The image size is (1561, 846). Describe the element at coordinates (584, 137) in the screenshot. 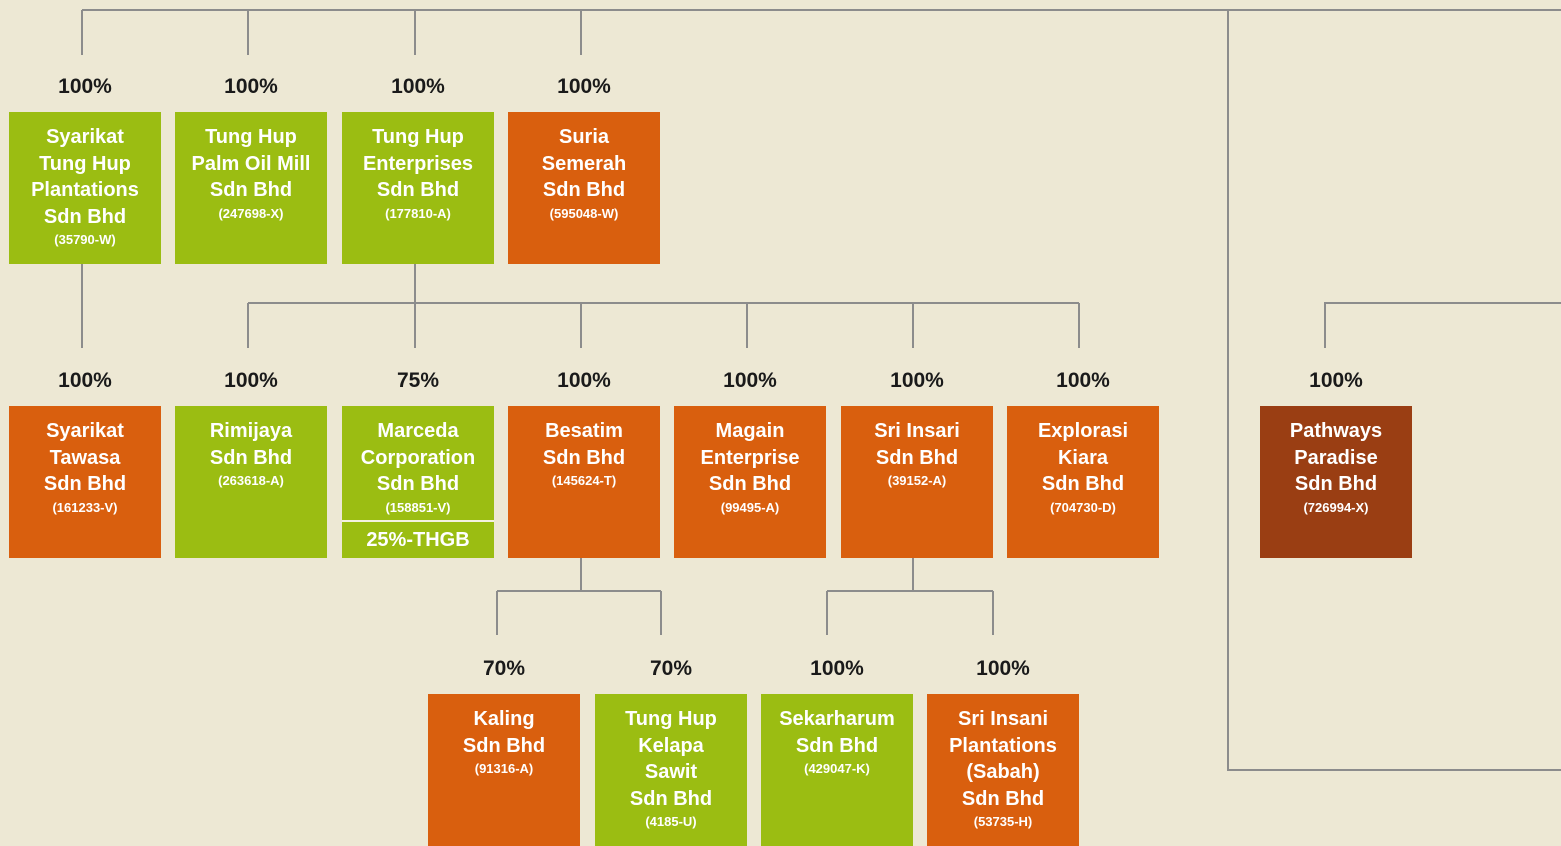

I see `company-name: Suria` at that location.